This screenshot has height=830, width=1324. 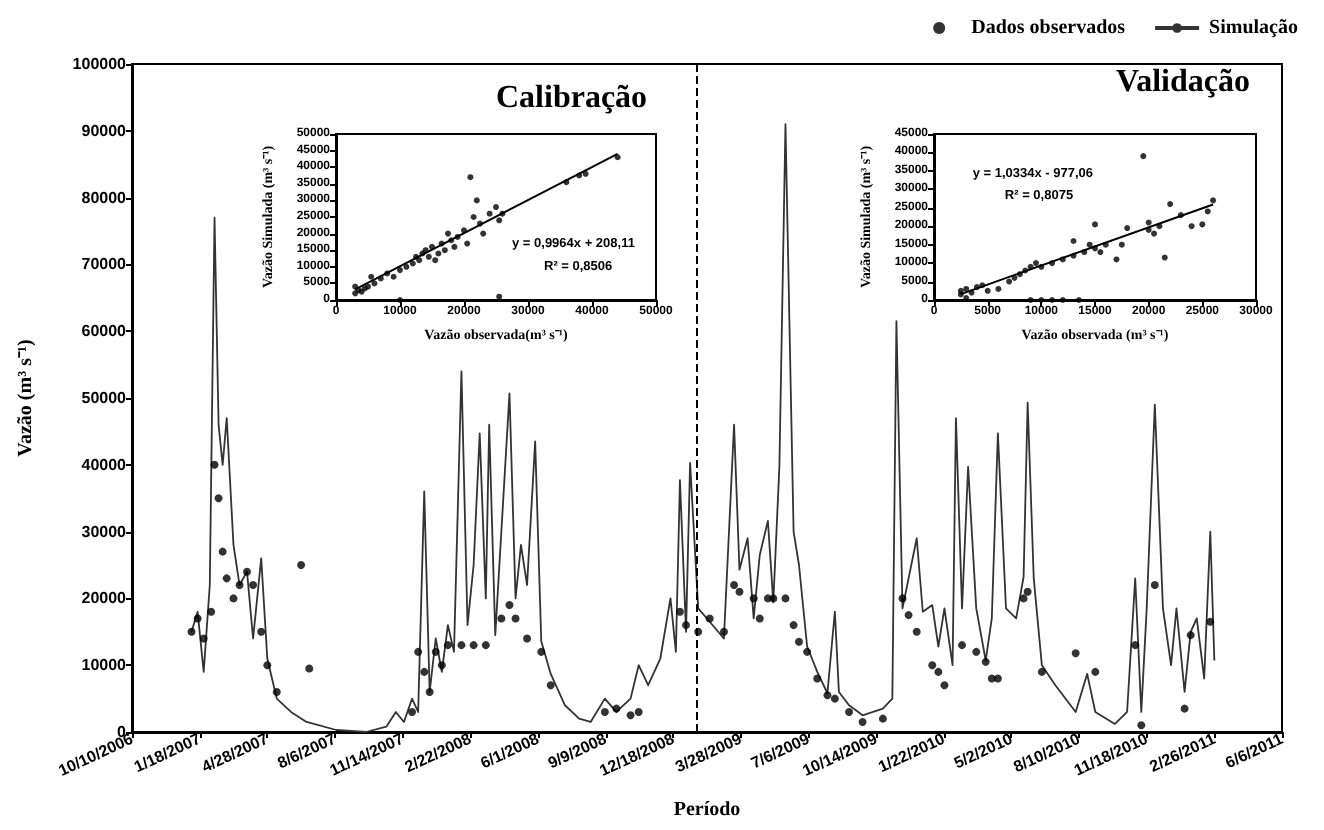 I want to click on chart-title: Validação, so click(x=1183, y=82).